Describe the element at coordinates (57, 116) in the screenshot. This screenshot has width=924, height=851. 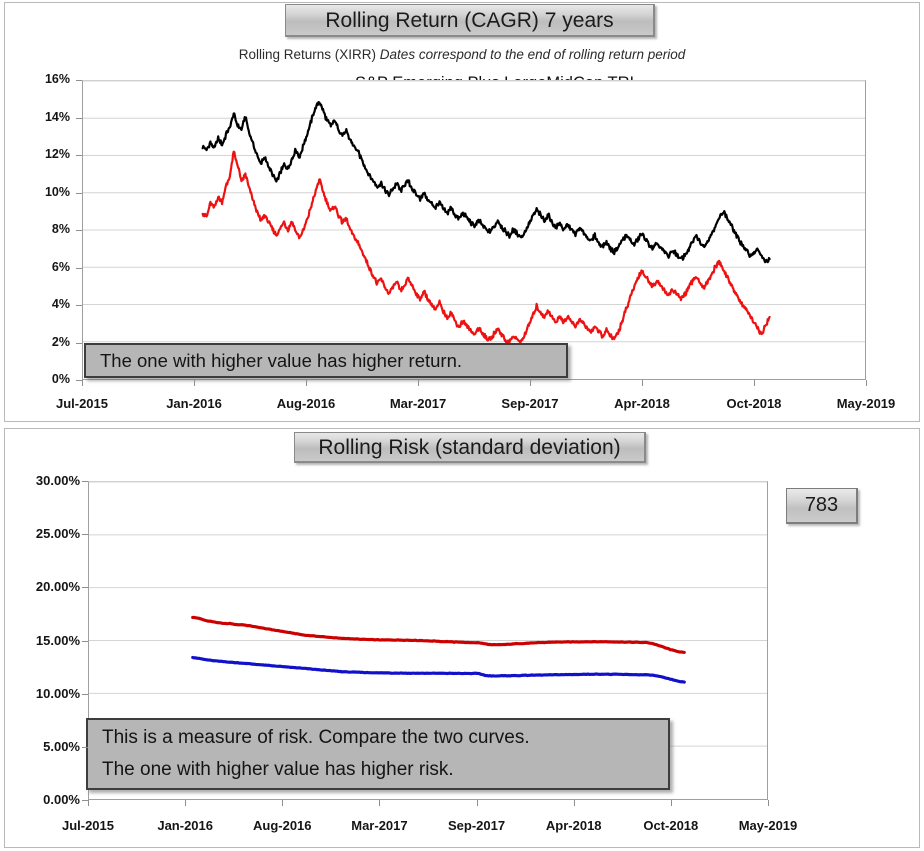
I see `y-axis-tick-label: 14%` at that location.